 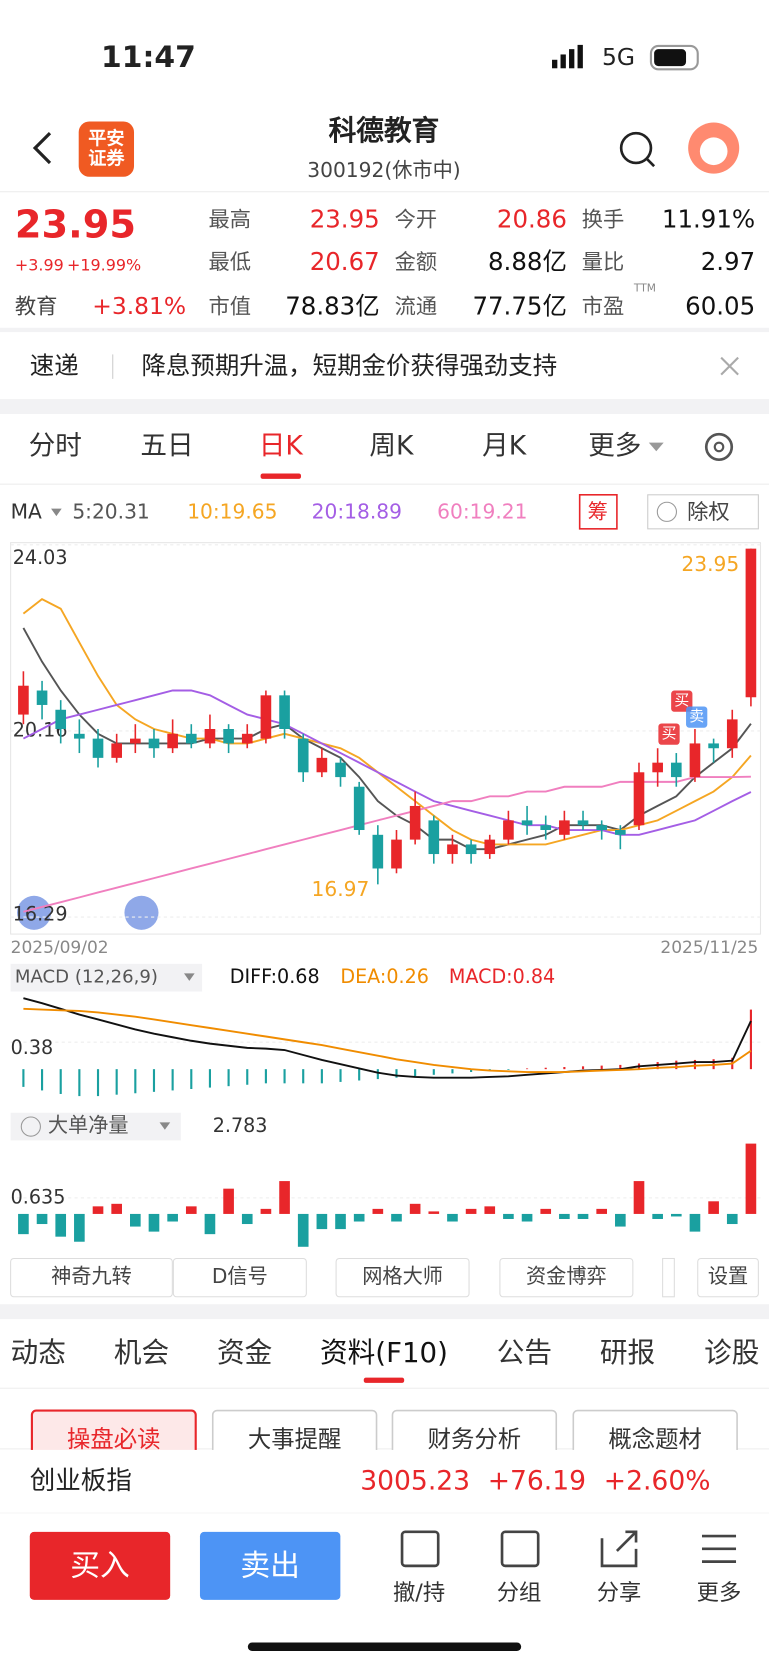 I want to click on field-value: 8.88亿, so click(x=527, y=261).